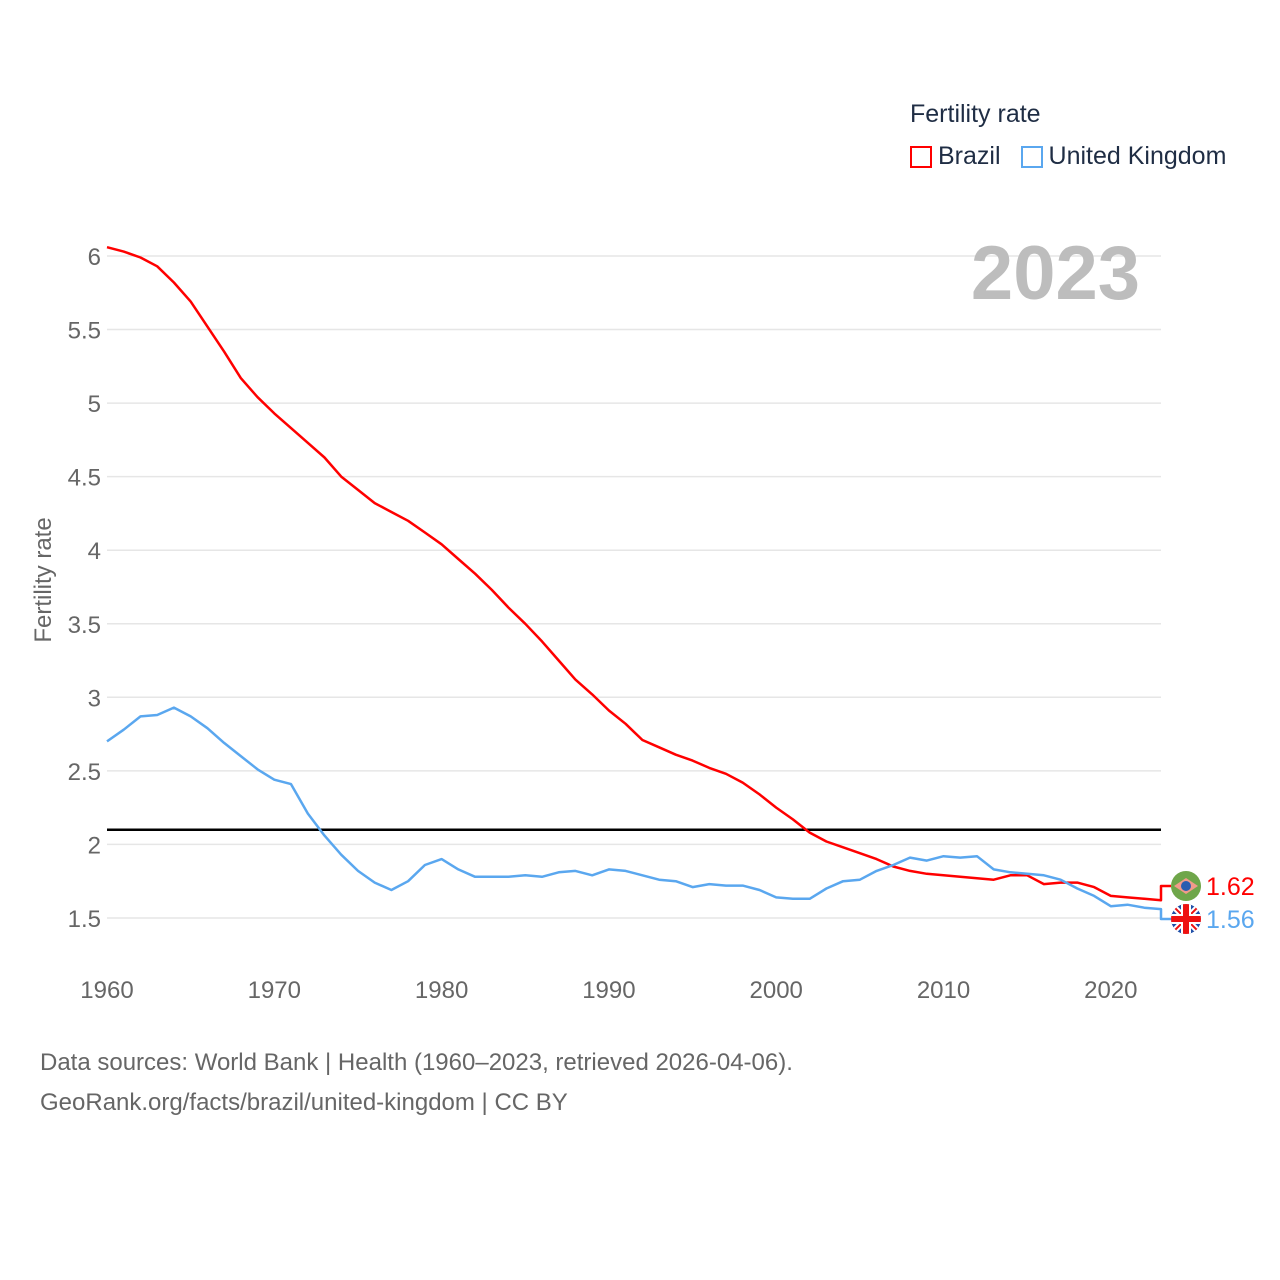 This screenshot has height=1280, width=1280. What do you see at coordinates (921, 156) in the screenshot?
I see `legend-swatch-brazil` at bounding box center [921, 156].